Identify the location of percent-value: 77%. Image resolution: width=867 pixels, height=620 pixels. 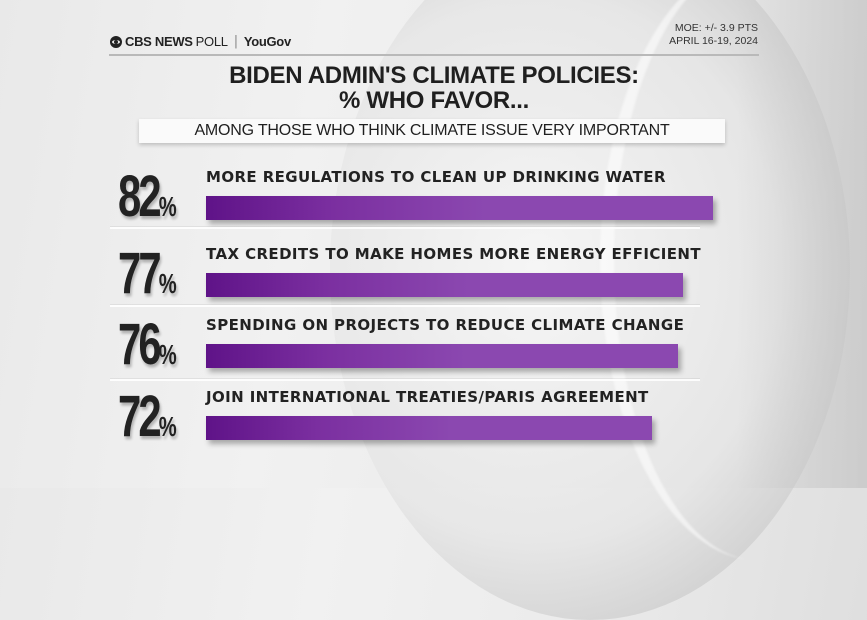
(147, 279).